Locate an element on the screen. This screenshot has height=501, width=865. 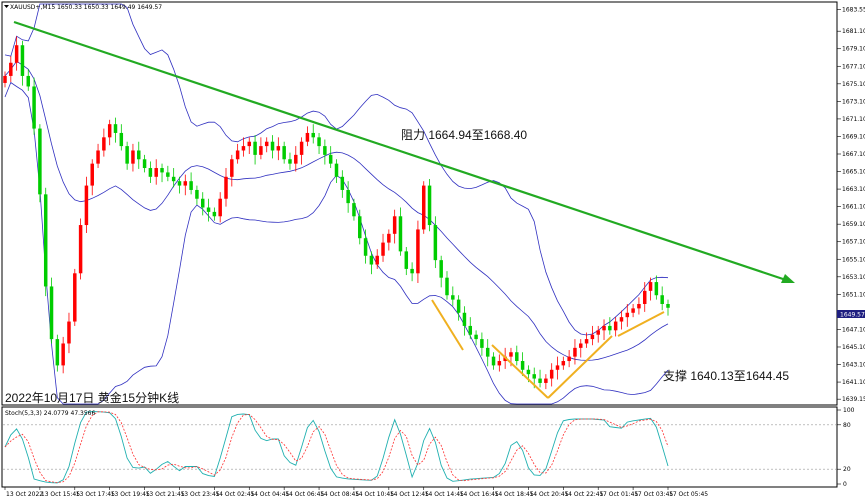
support-arrow-up is located at coordinates (580, 367).